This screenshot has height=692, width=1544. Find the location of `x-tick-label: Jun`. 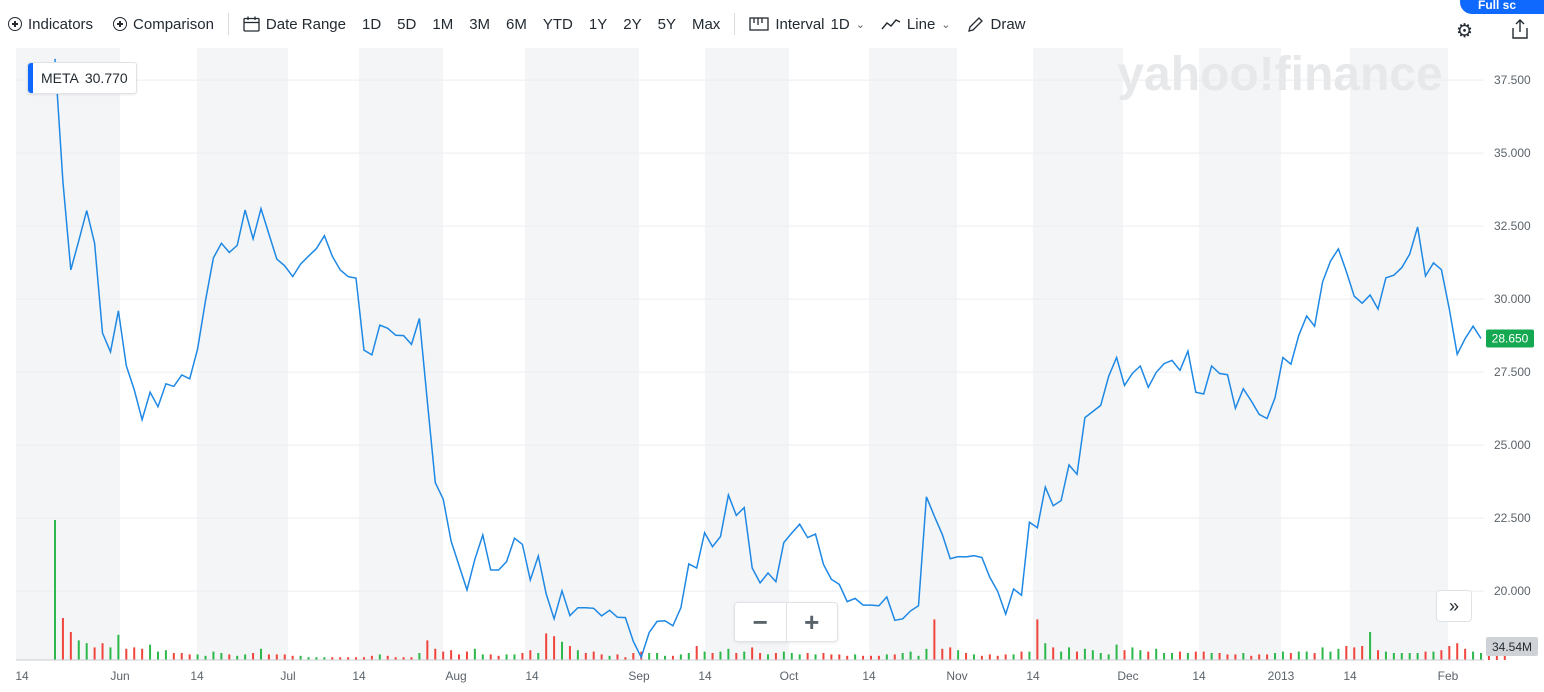

x-tick-label: Jun is located at coordinates (119, 676).